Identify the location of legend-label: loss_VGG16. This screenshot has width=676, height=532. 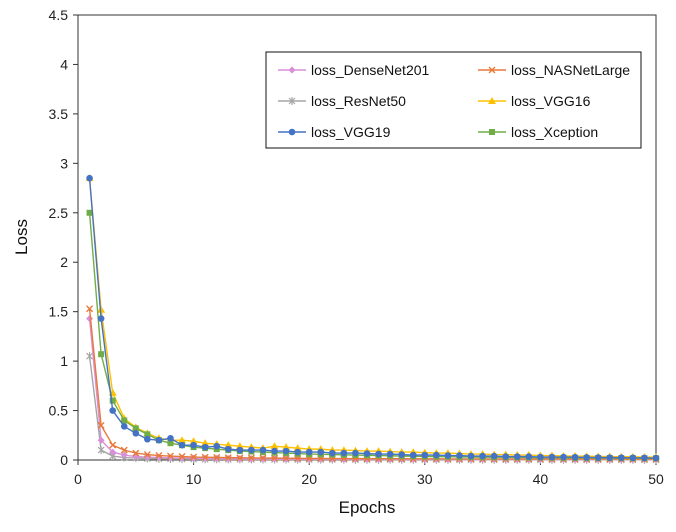
(551, 101).